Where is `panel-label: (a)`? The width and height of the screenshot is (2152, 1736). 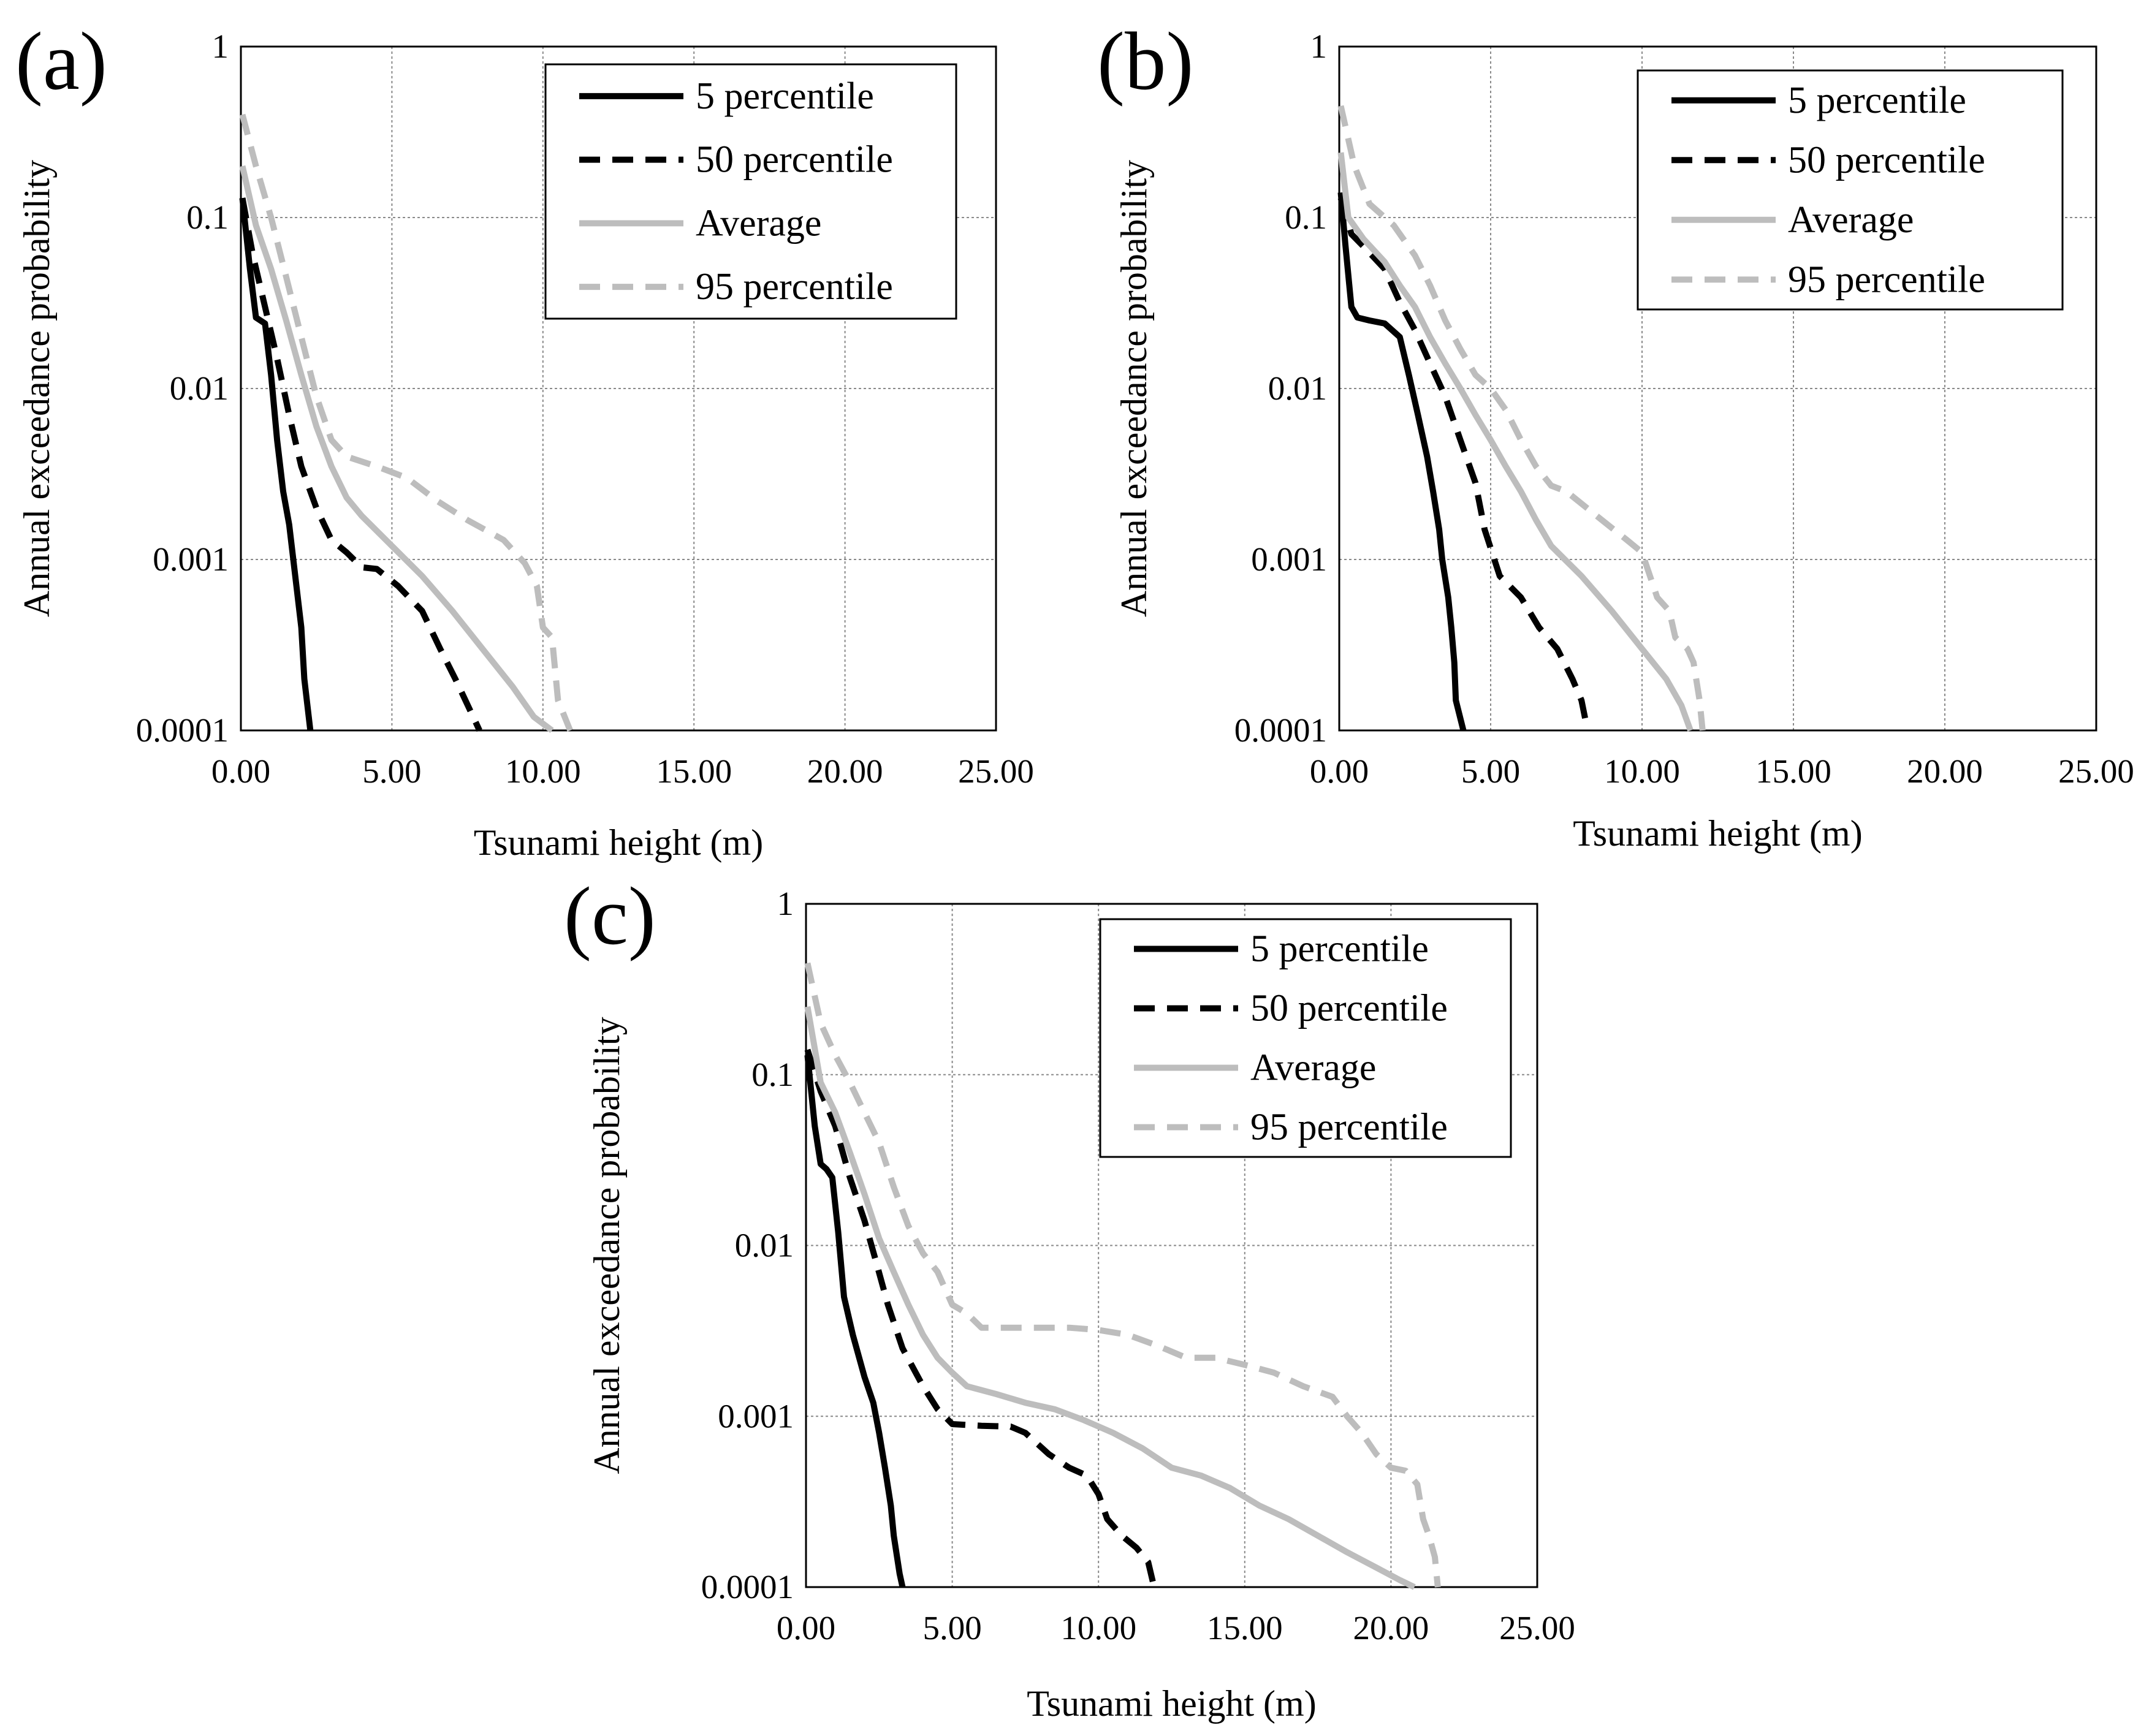 panel-label: (a) is located at coordinates (61, 61).